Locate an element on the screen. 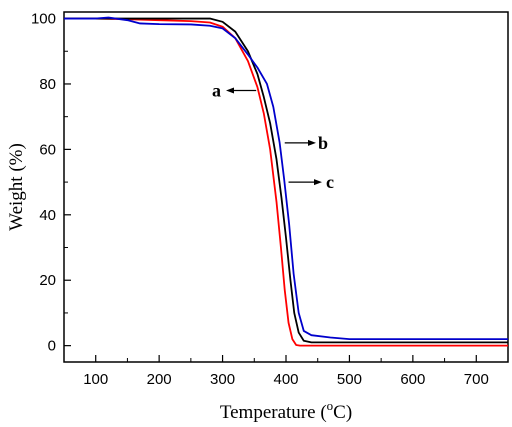 This screenshot has width=512, height=427. label-b: b is located at coordinates (323, 143).